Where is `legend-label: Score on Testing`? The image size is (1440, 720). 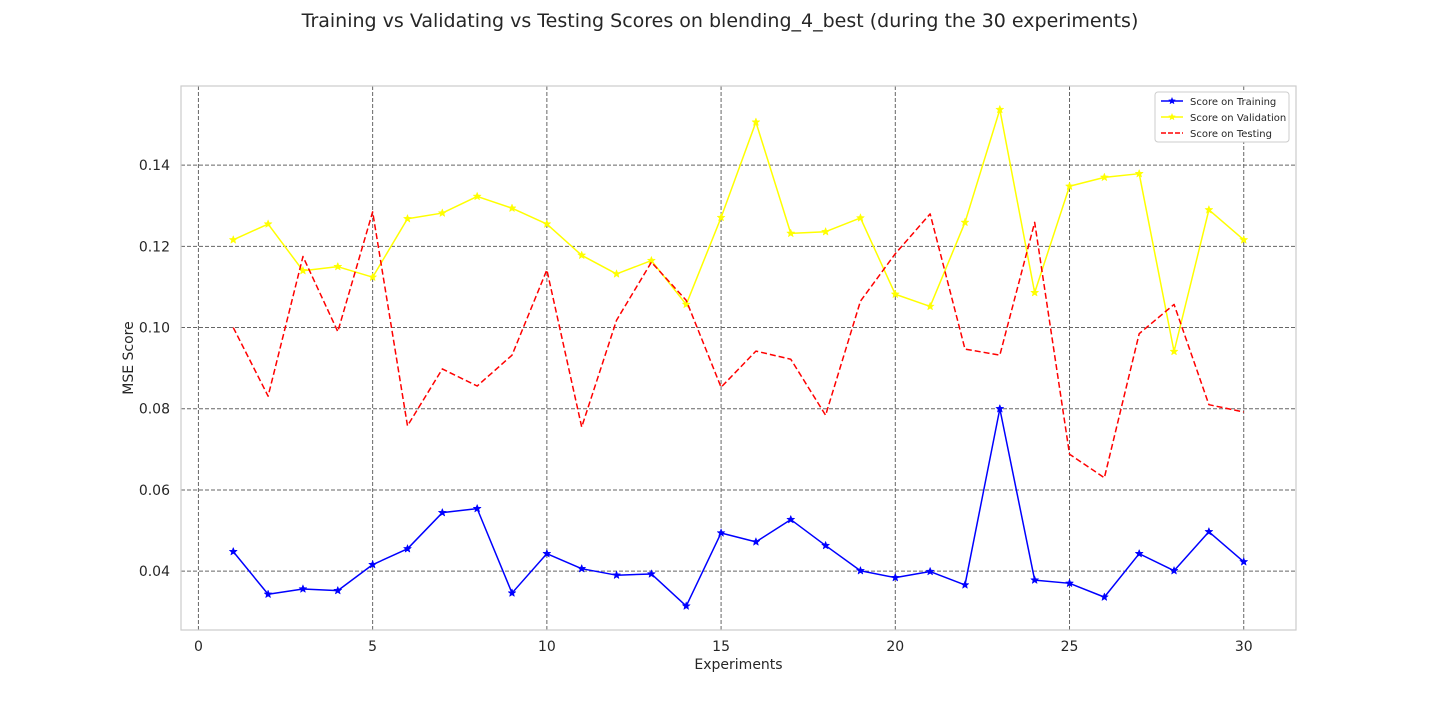
legend-label: Score on Testing is located at coordinates (1231, 134).